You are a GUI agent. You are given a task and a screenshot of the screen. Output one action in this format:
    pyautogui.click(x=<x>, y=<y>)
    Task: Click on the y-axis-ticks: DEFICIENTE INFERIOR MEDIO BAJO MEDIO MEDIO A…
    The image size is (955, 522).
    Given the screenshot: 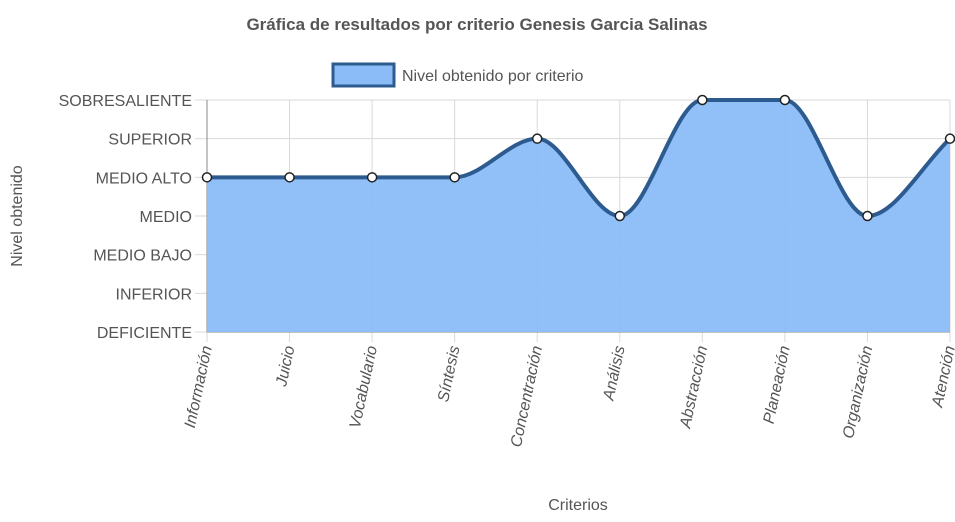 What is the action you would take?
    pyautogui.click(x=125, y=217)
    